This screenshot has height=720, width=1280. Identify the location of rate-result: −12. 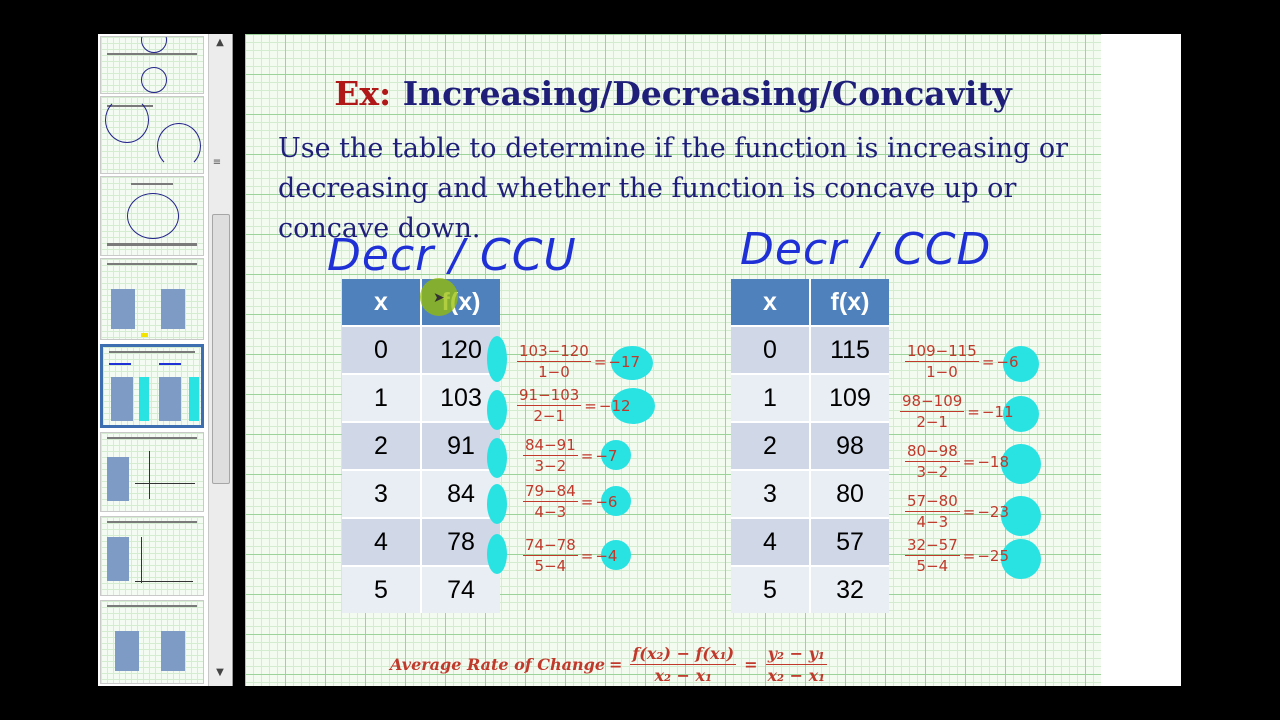
(614, 405).